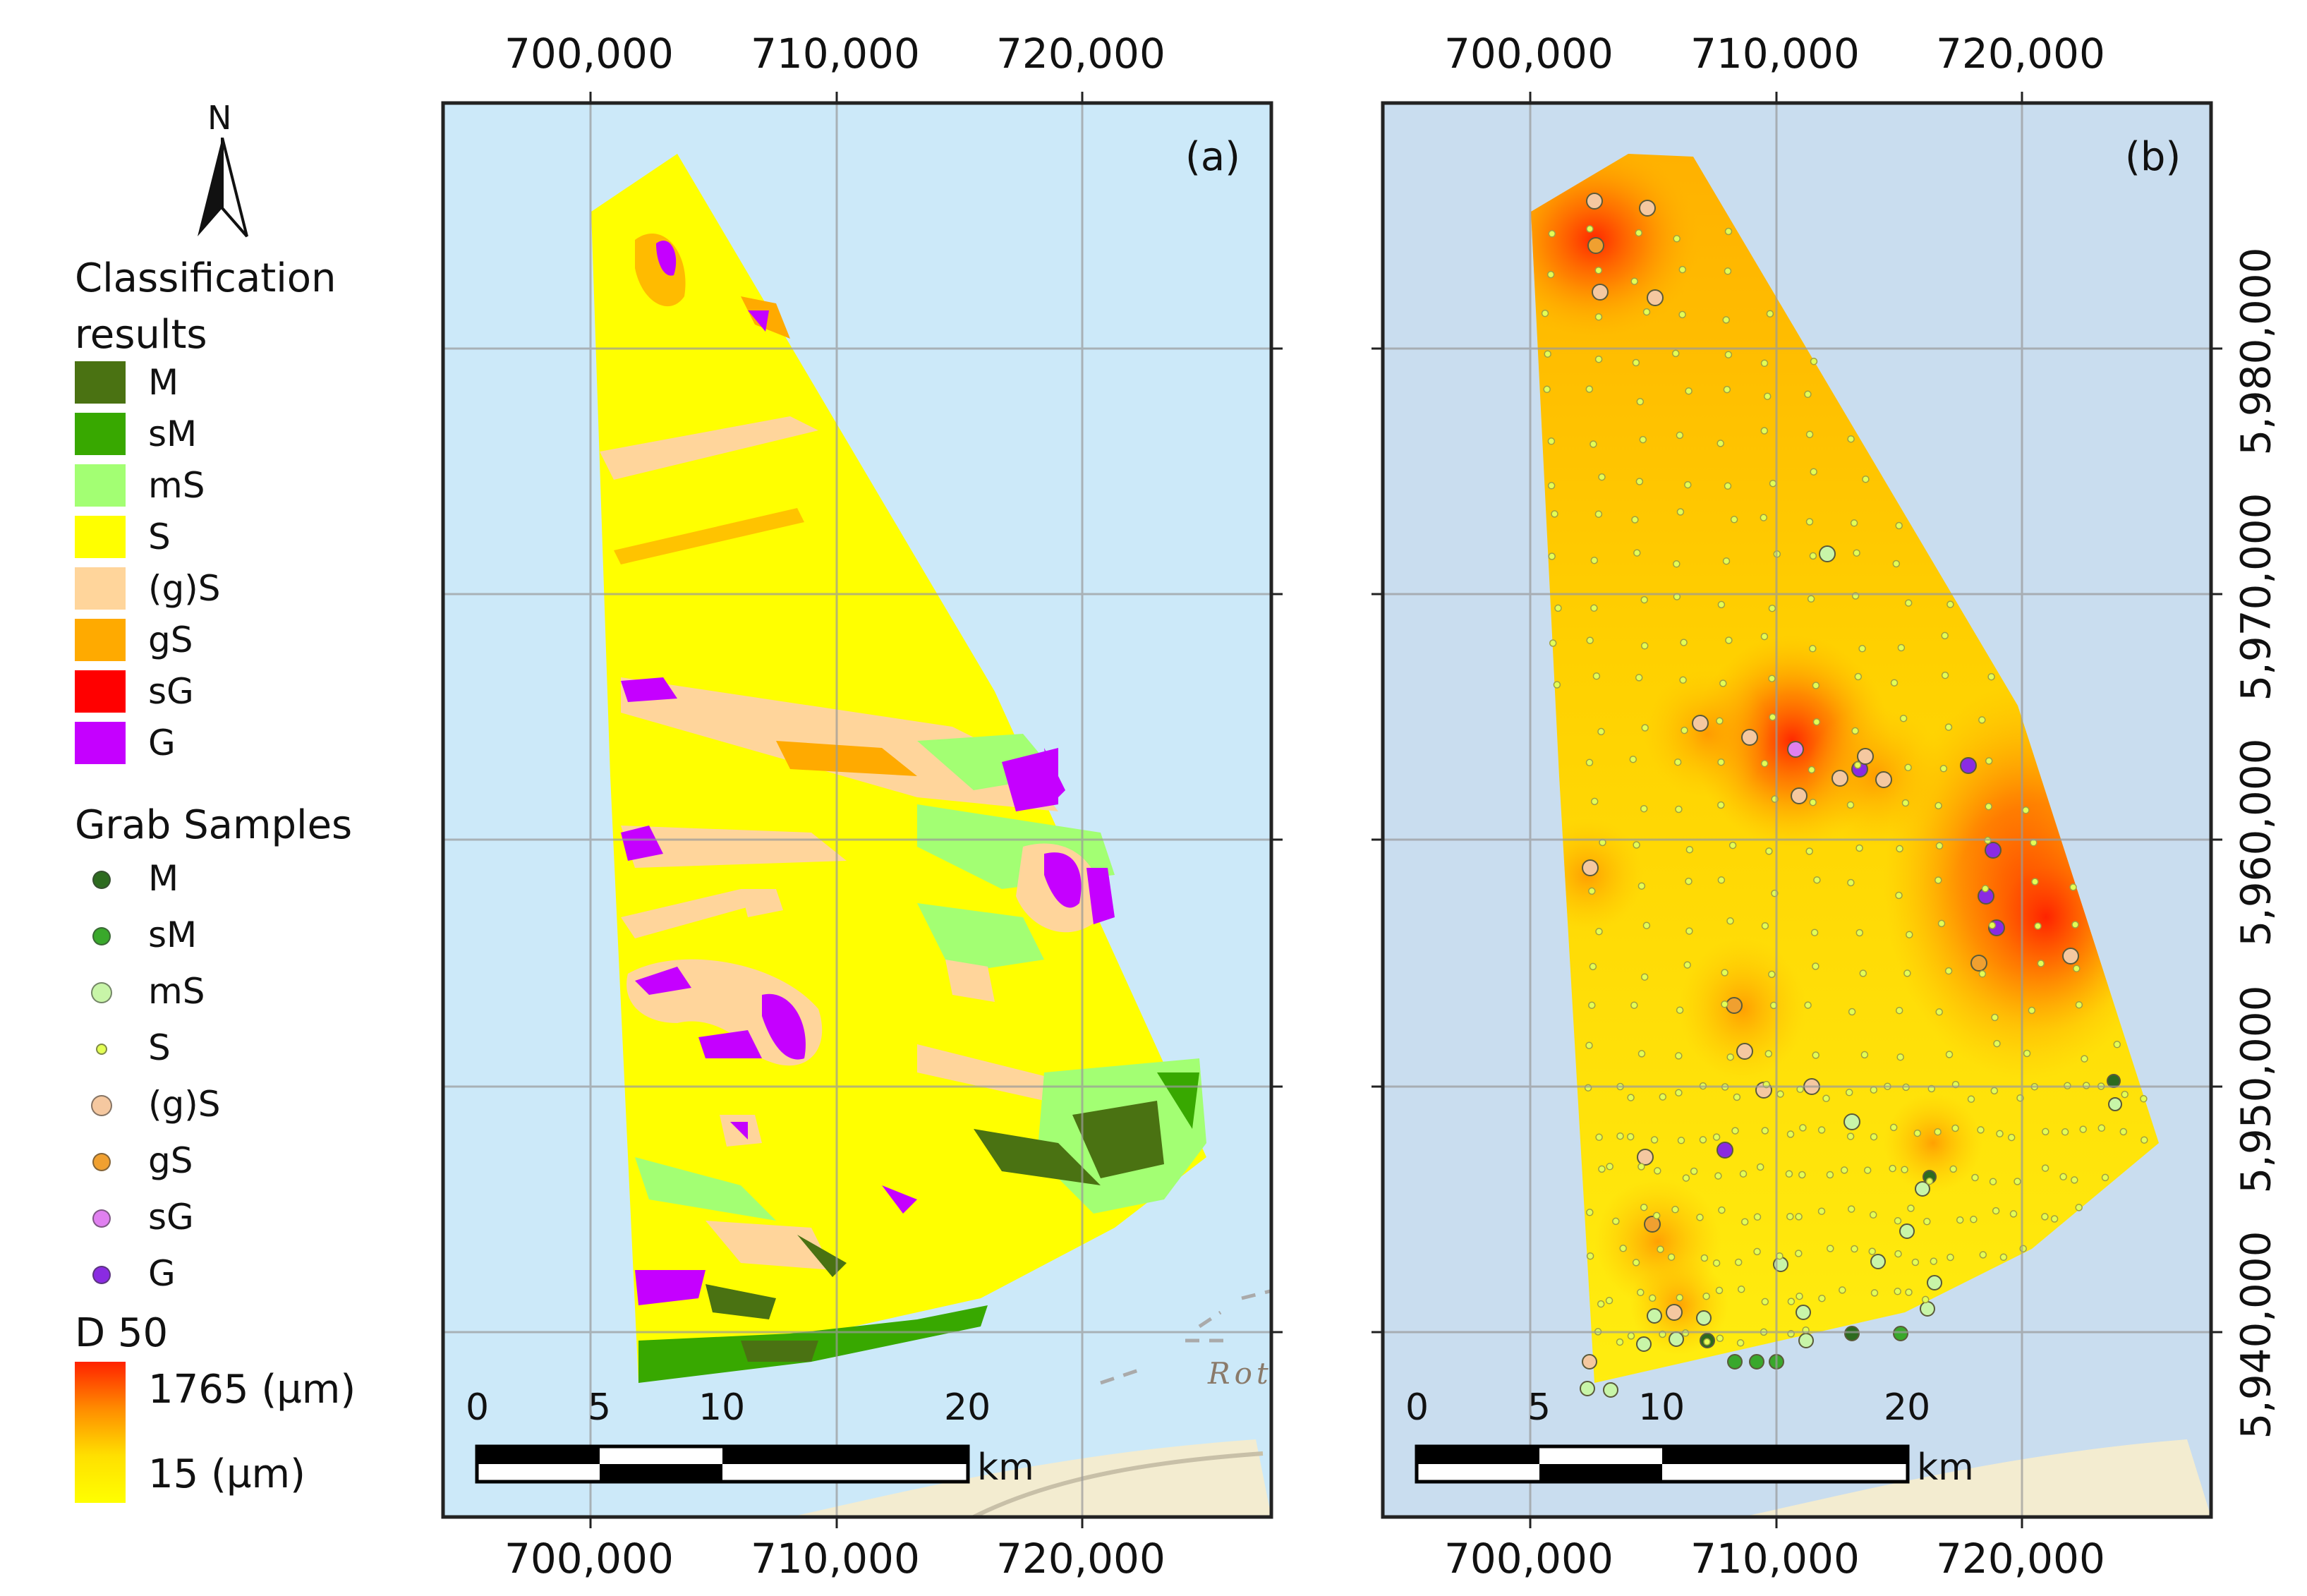 This screenshot has height=1596, width=2307. What do you see at coordinates (171, 1217) in the screenshot?
I see `grab-label-6: sG` at bounding box center [171, 1217].